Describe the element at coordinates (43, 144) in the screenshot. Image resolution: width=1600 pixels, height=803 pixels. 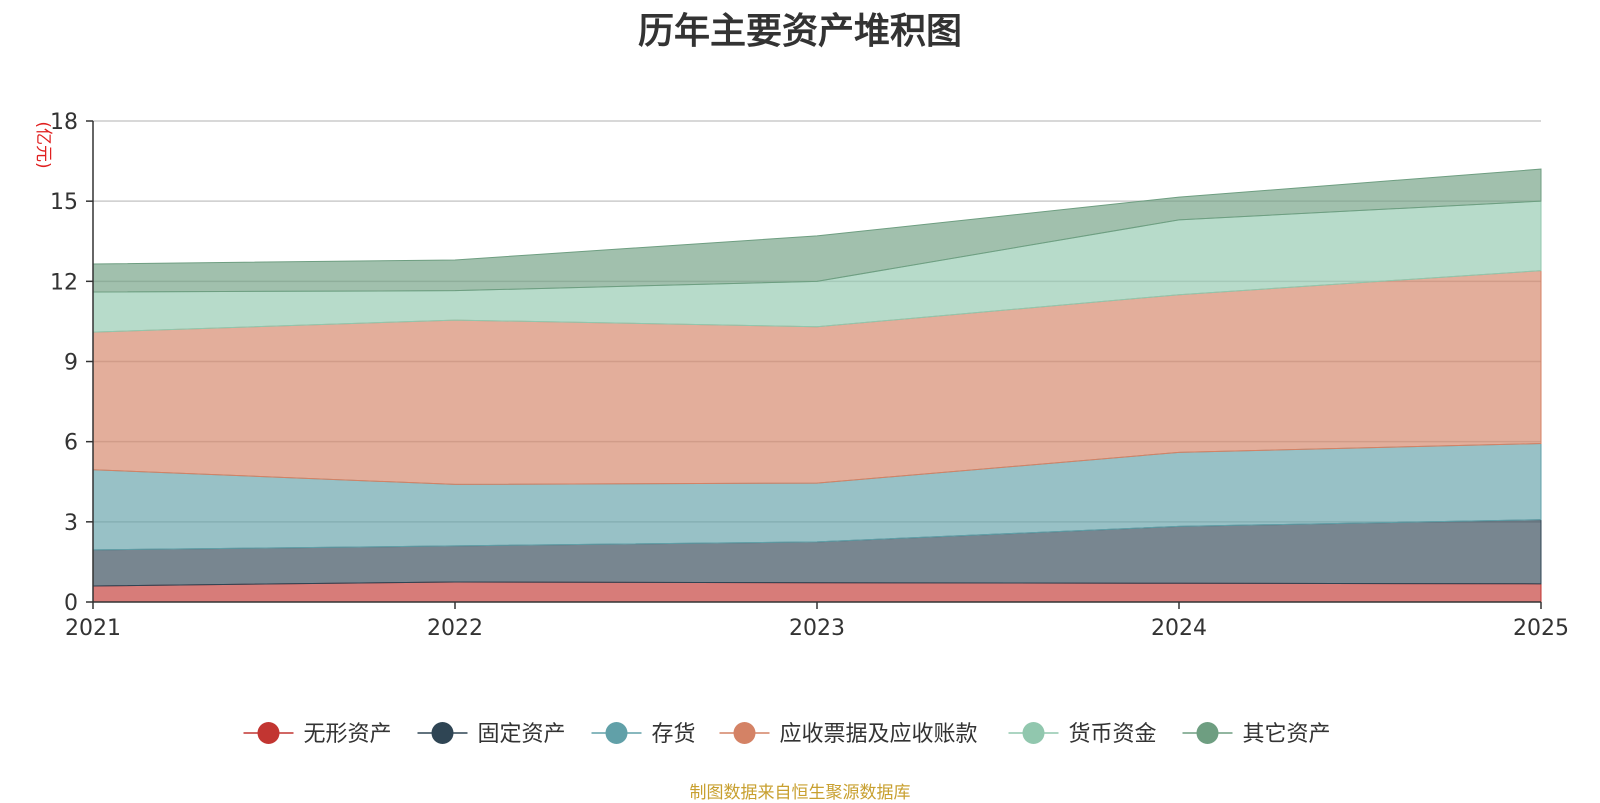
I see `y-axis-unit-label: (亿元)` at that location.